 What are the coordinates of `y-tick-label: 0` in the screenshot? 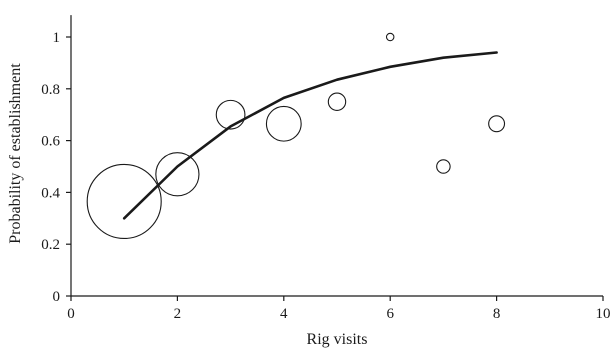 It's located at (57, 297).